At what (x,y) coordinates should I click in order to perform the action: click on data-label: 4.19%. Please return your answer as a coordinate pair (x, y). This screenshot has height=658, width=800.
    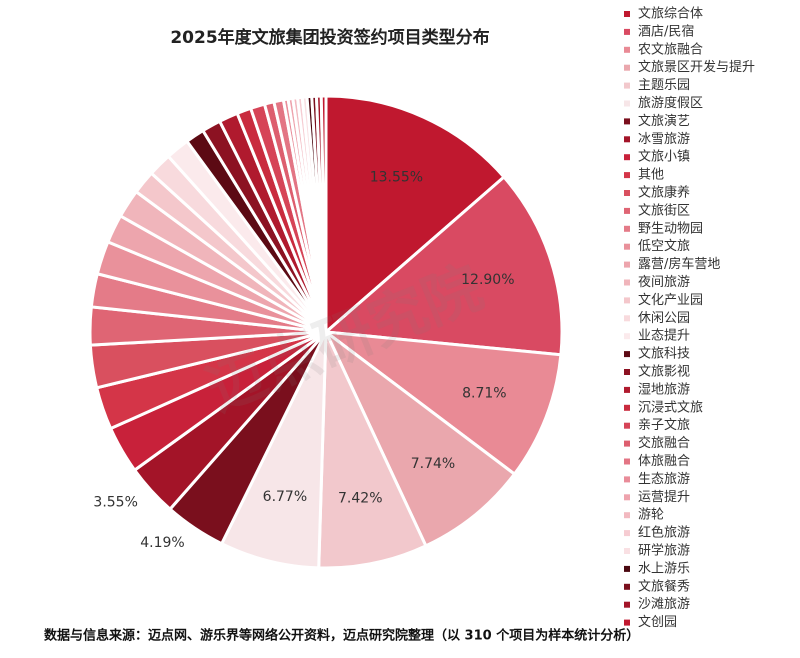
    Looking at the image, I should click on (162, 543).